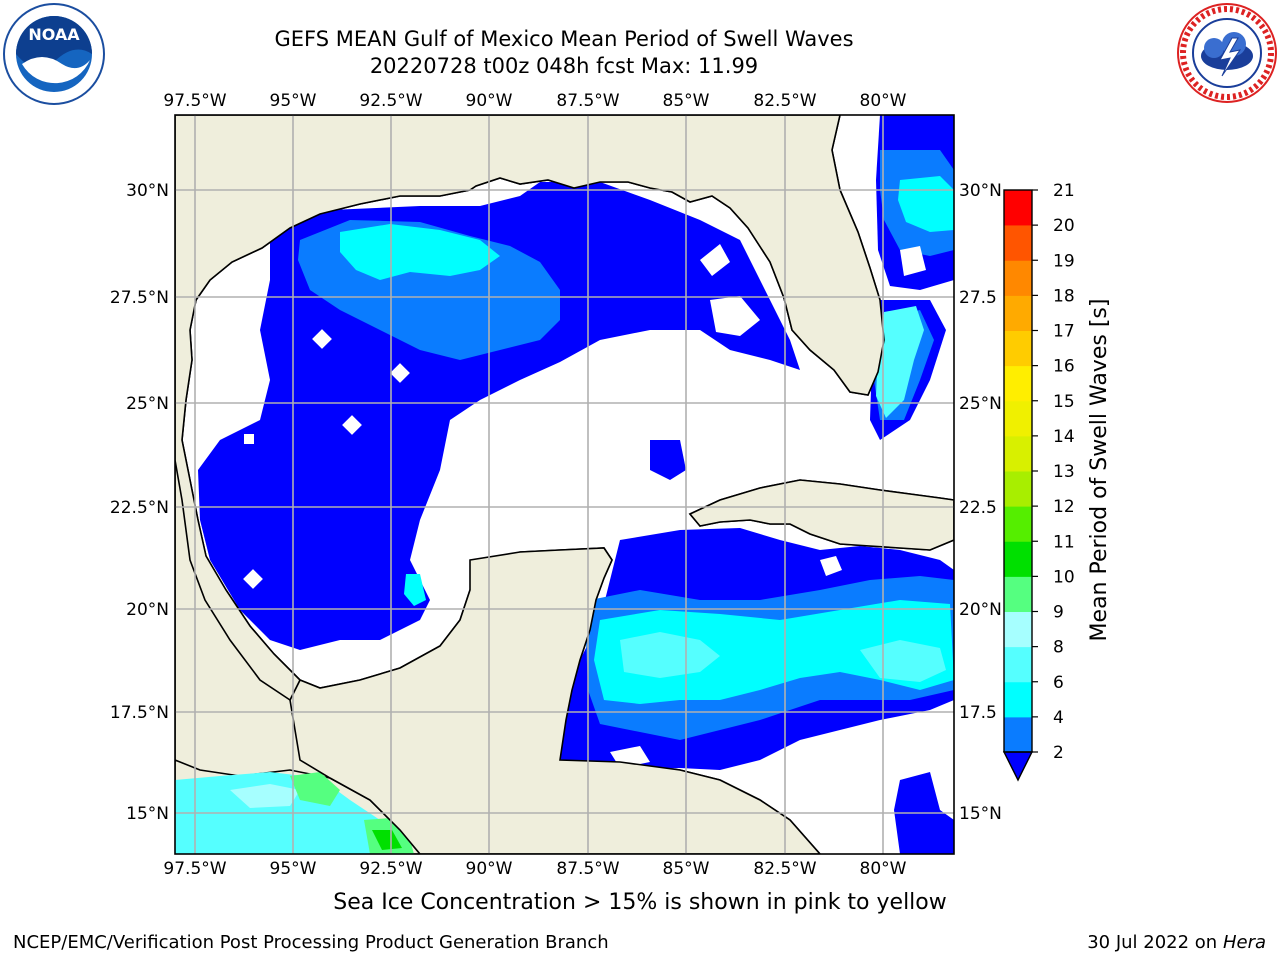 The height and width of the screenshot is (960, 1280). What do you see at coordinates (1227, 53) in the screenshot?
I see `national-weather-service-logo` at bounding box center [1227, 53].